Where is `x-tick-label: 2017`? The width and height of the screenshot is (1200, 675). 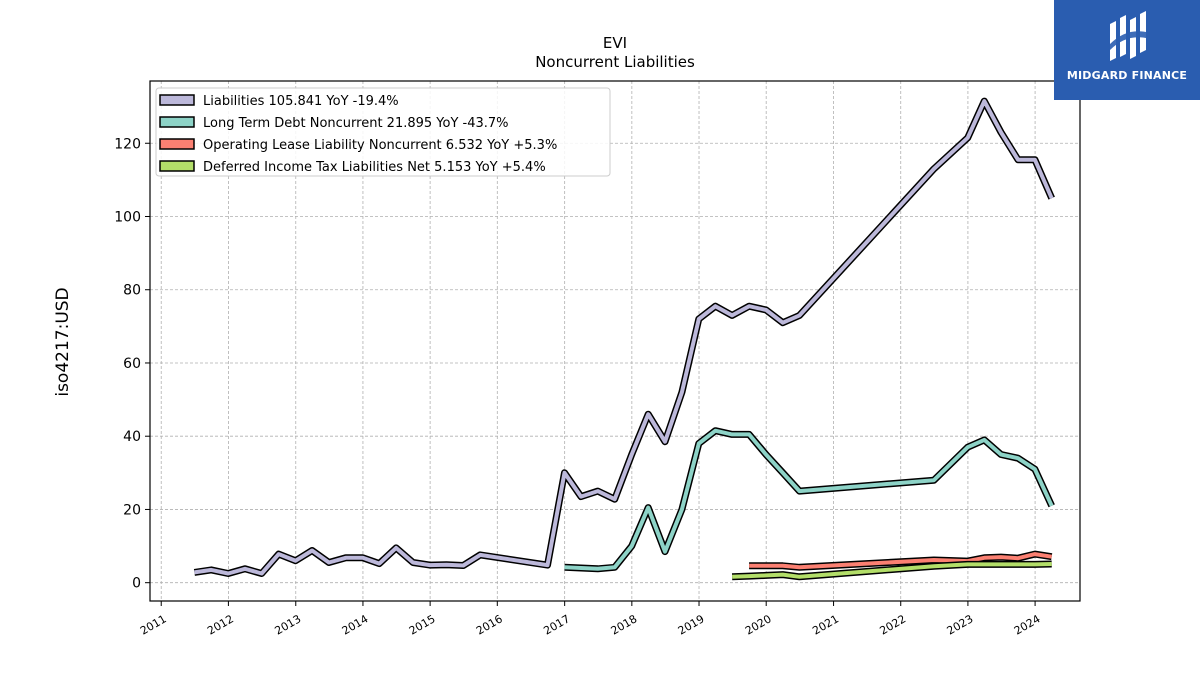 x-tick-label: 2017 is located at coordinates (556, 624).